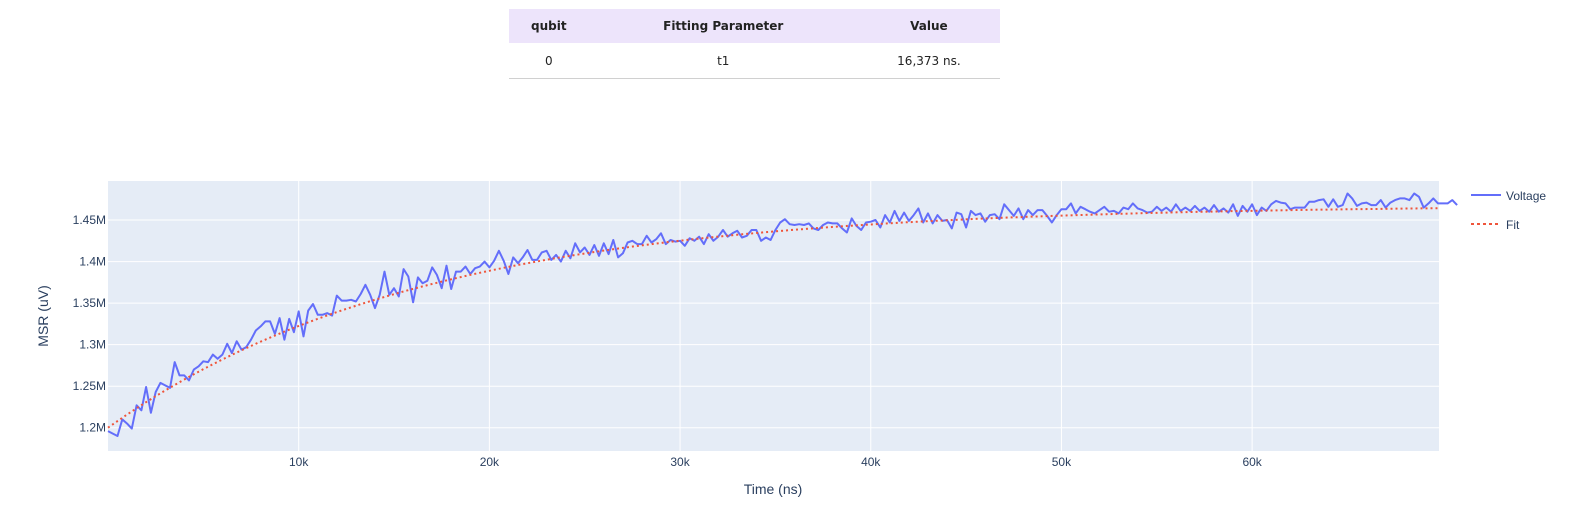 This screenshot has height=518, width=1588. What do you see at coordinates (89, 386) in the screenshot?
I see `y-tick-label: 1.25M` at bounding box center [89, 386].